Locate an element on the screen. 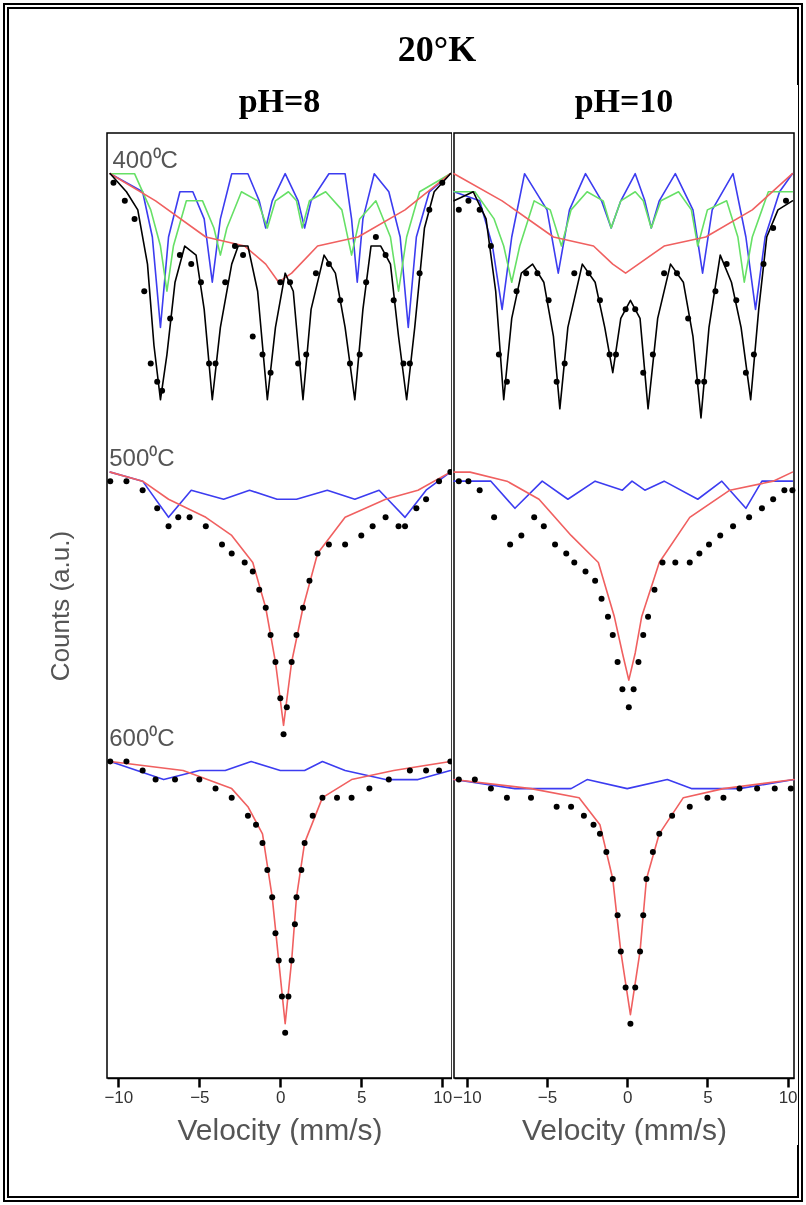 This screenshot has height=1205, width=806. series-label: 600⁰C is located at coordinates (142, 738).